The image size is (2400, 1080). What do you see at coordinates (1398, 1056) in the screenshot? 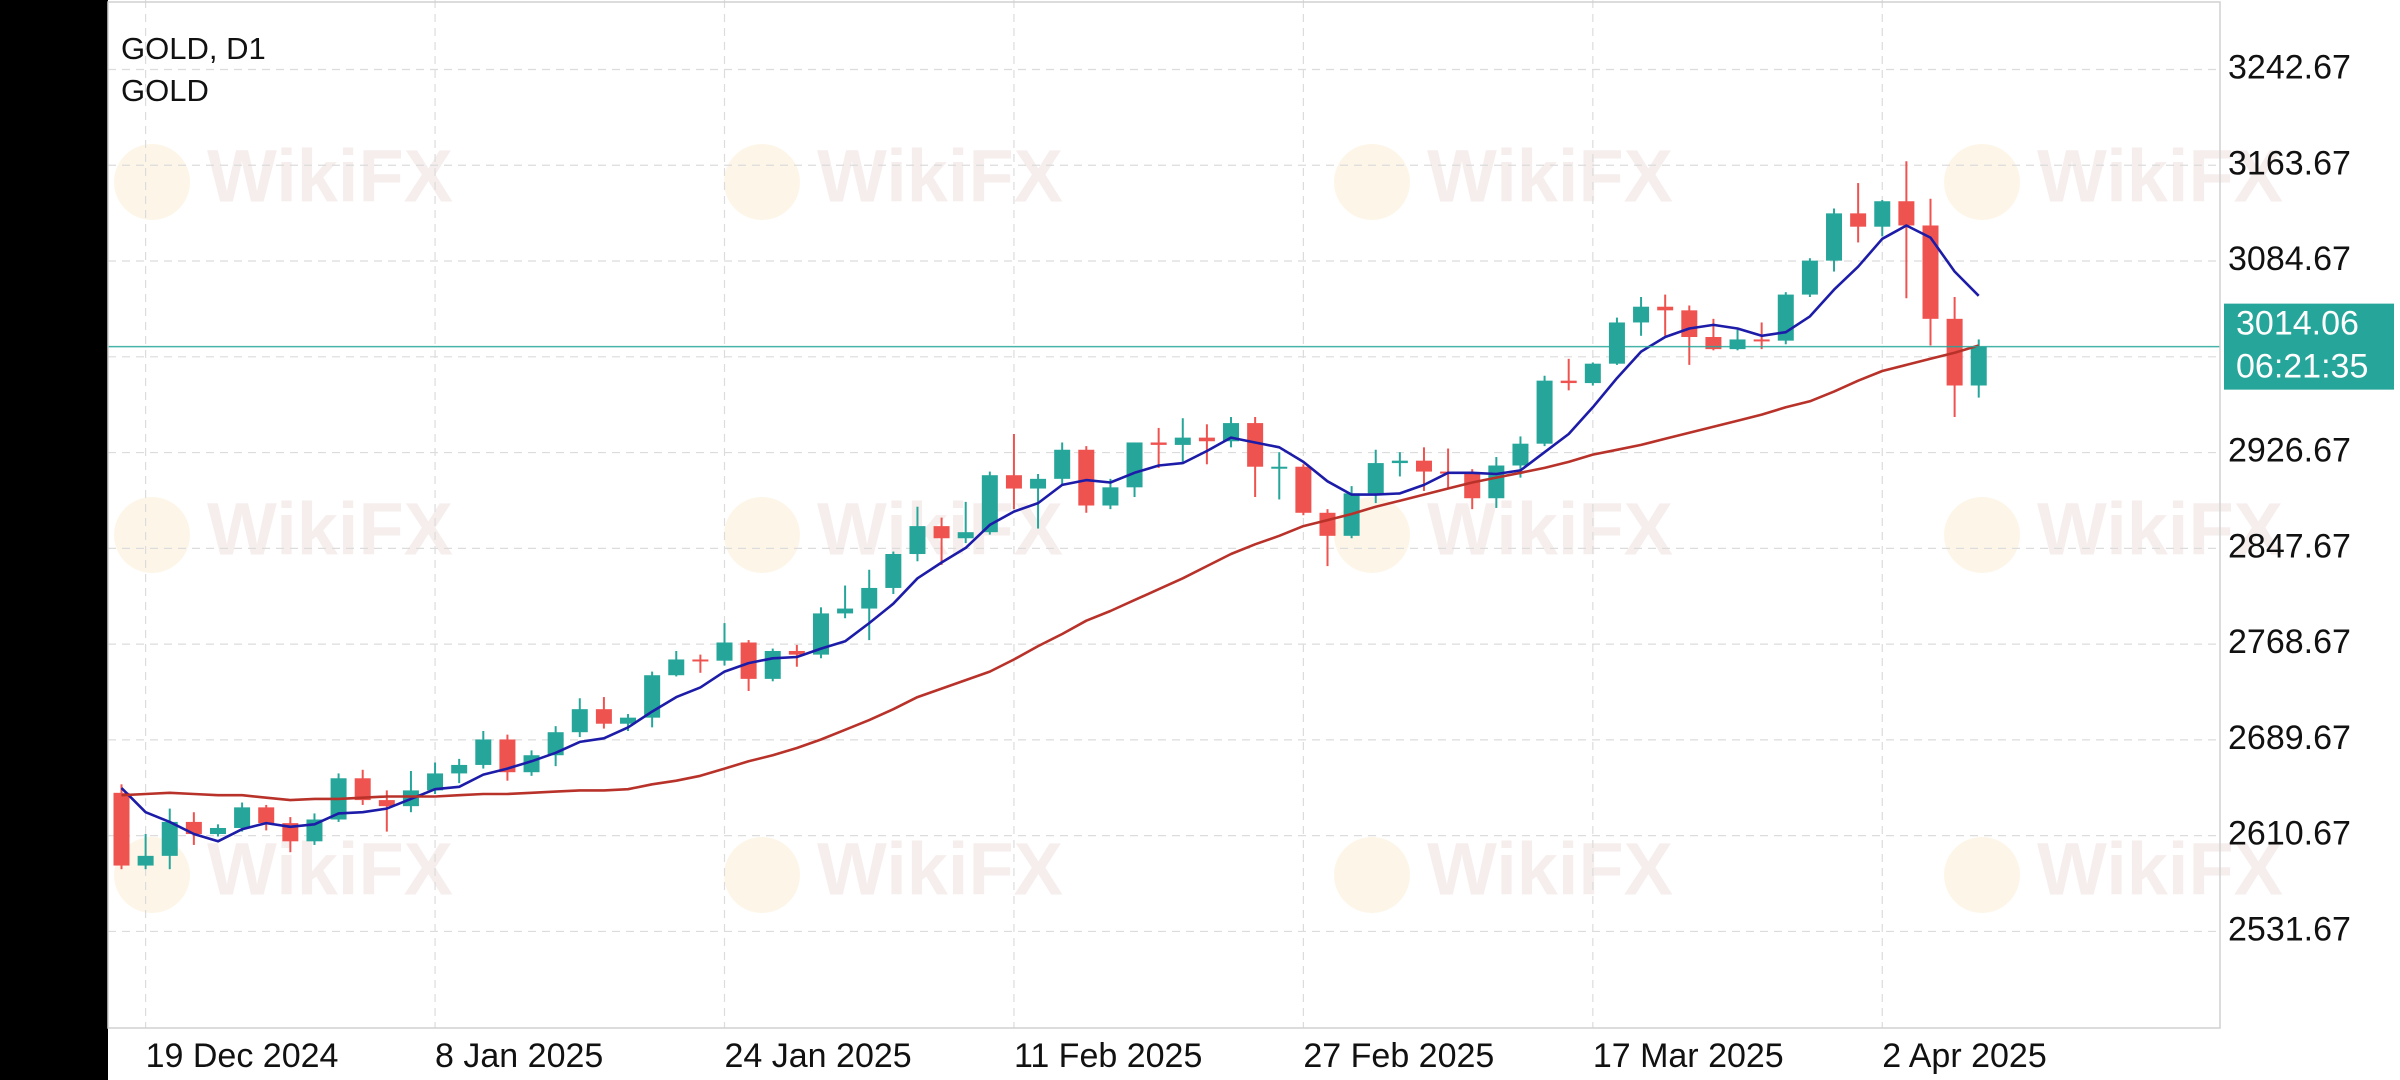
I see `x-tick-label: 27 Feb 2025` at bounding box center [1398, 1056].